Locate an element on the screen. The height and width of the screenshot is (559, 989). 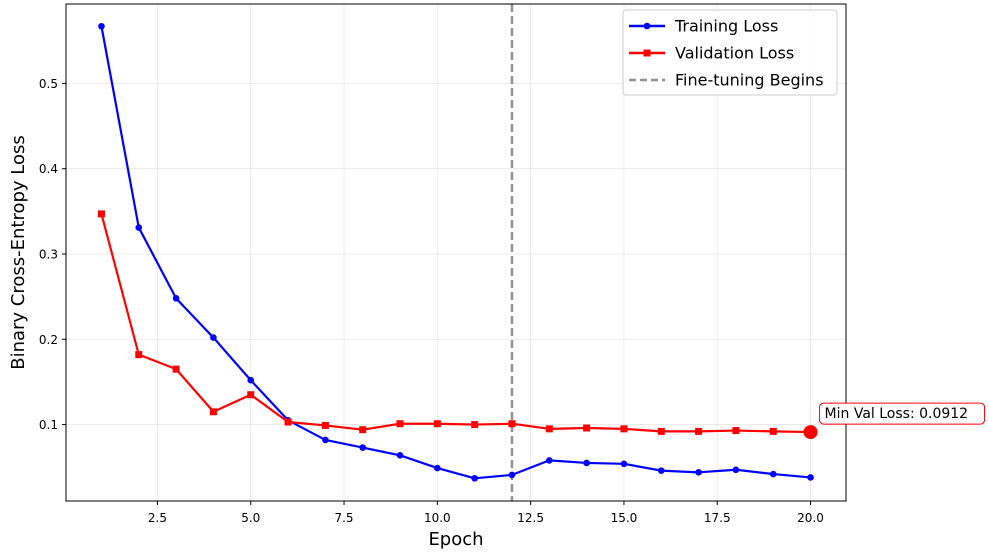
annotation-text: Min Val Loss: 0.0912 is located at coordinates (897, 414).